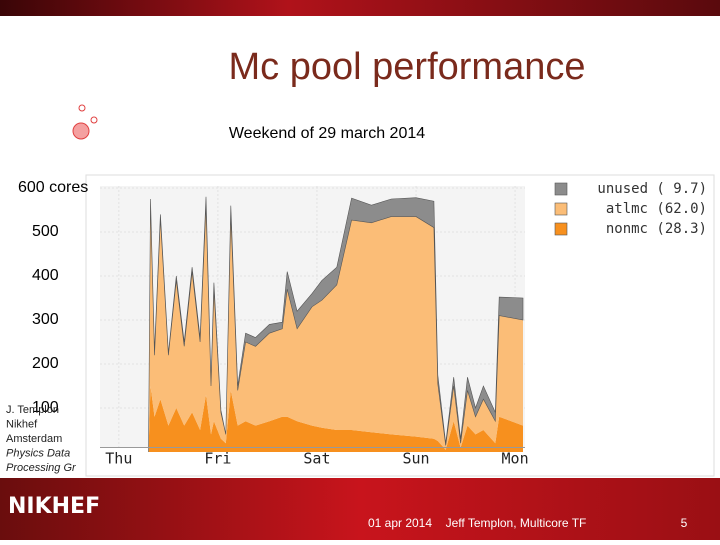 The image size is (720, 545). I want to click on y-tick-label: 100, so click(45, 407).